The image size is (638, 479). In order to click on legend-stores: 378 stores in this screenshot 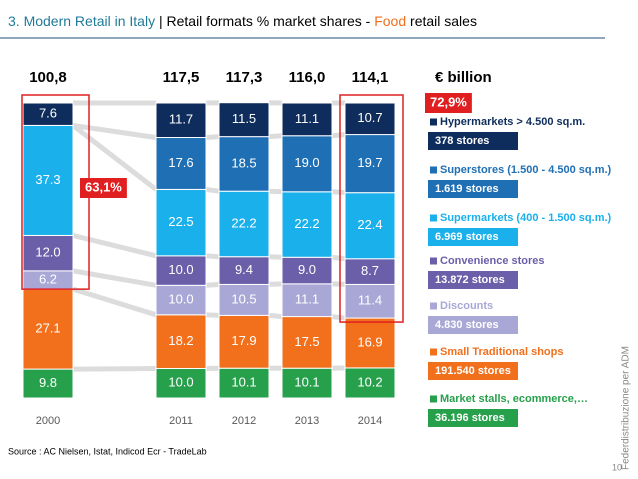, I will do `click(462, 141)`.